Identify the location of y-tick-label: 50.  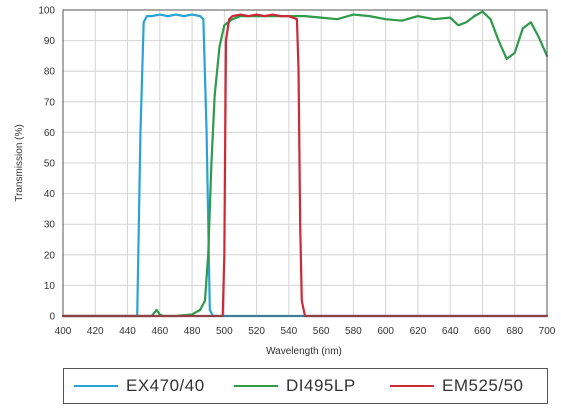
(50, 164).